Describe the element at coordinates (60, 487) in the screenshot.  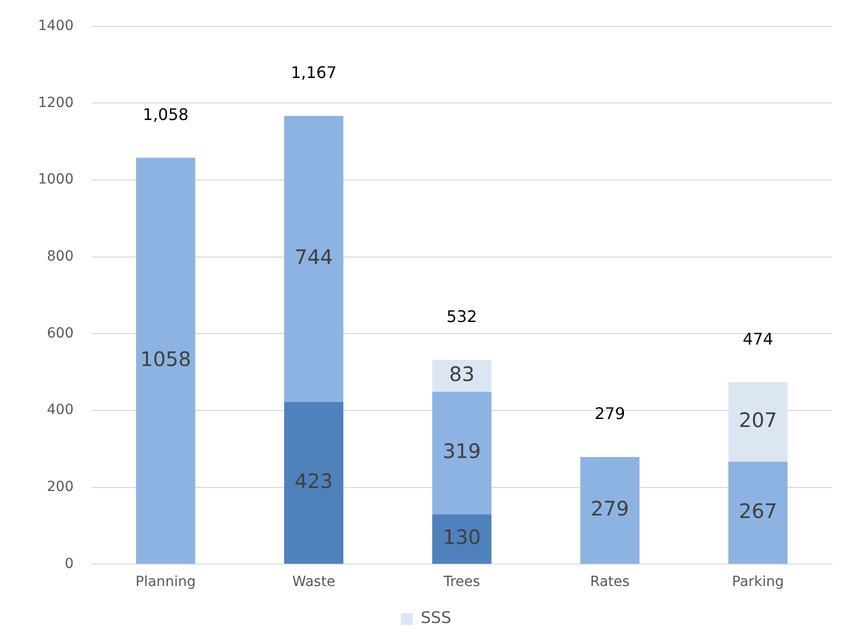
I see `y-tick-label: 200` at that location.